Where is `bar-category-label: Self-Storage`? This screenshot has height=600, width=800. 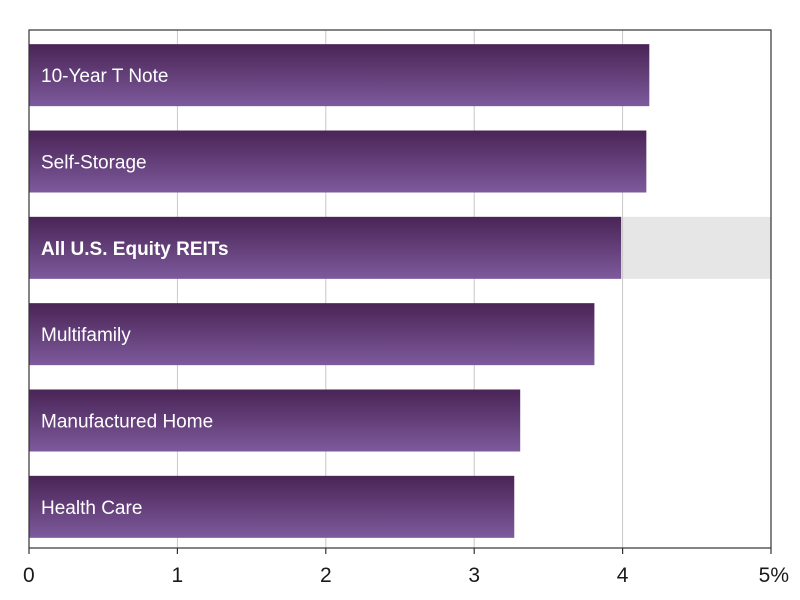 bar-category-label: Self-Storage is located at coordinates (94, 163).